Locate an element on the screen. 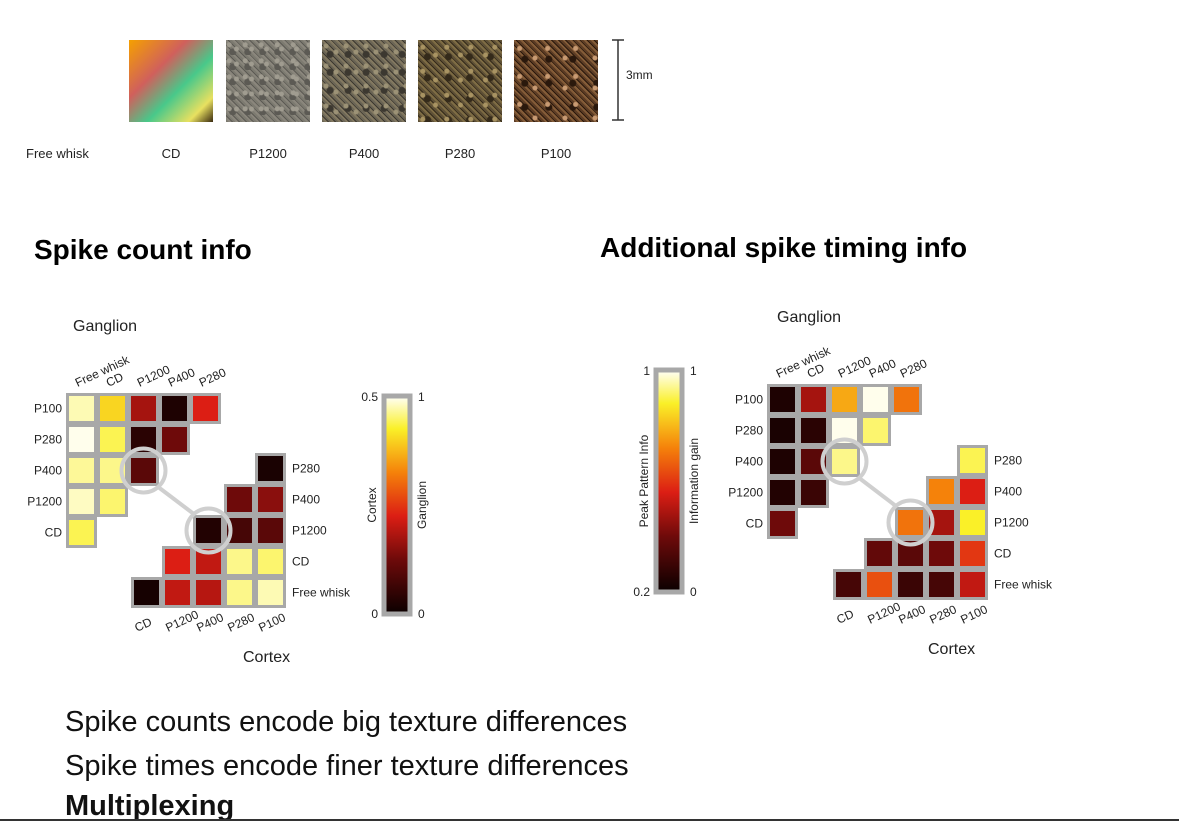 The height and width of the screenshot is (823, 1179). ganglion-col-label: Free whisk is located at coordinates (803, 362).